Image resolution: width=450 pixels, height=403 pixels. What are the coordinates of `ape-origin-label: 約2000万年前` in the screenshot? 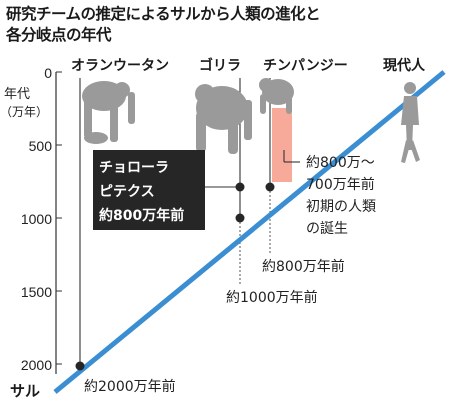 It's located at (130, 386).